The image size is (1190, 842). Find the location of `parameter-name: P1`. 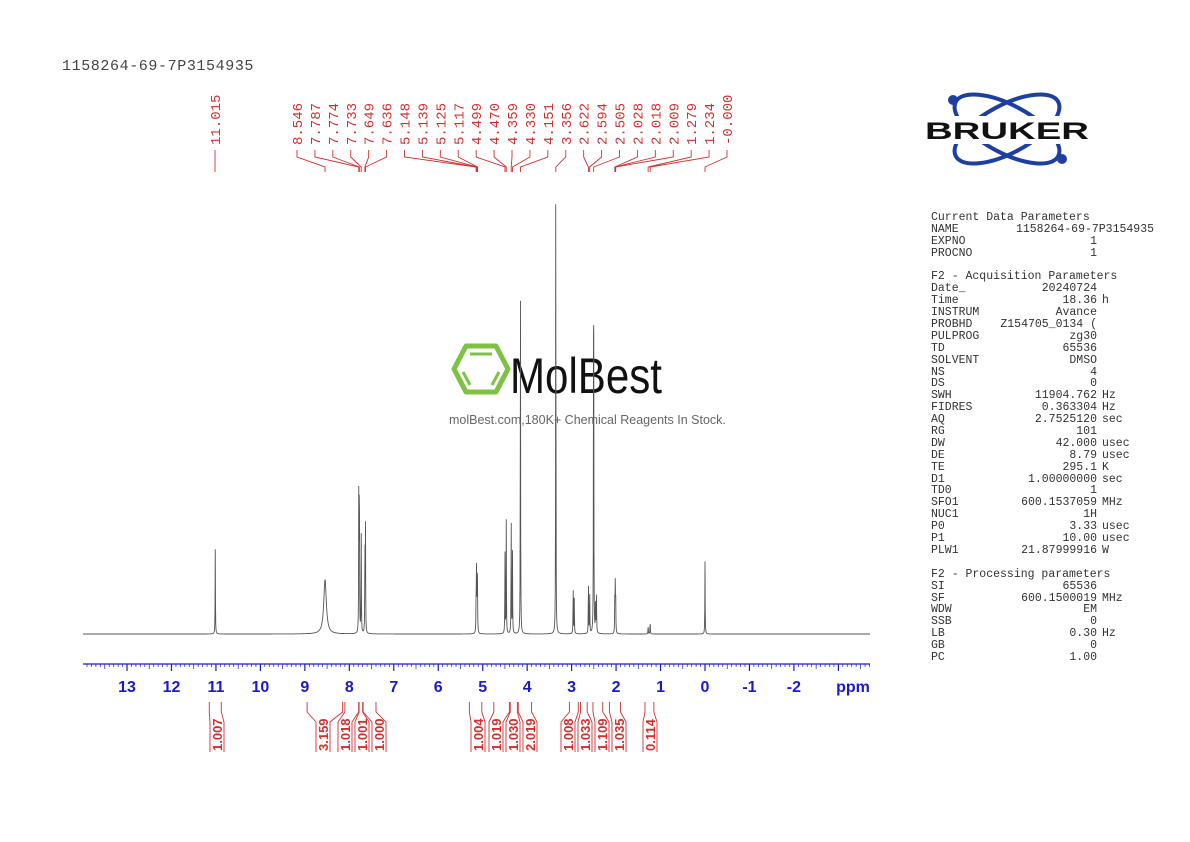

parameter-name: P1 is located at coordinates (938, 539).